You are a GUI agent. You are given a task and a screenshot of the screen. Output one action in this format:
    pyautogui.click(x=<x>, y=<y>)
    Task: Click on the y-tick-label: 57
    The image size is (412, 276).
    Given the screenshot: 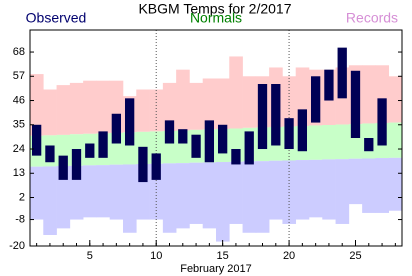 What is the action you would take?
    pyautogui.click(x=19, y=76)
    